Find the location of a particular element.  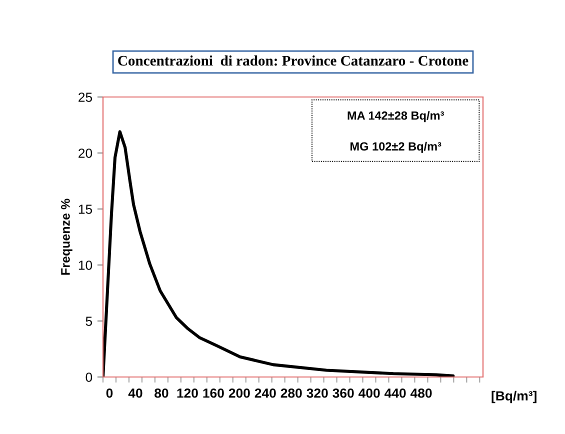

x-tick-label: 160 is located at coordinates (213, 393).